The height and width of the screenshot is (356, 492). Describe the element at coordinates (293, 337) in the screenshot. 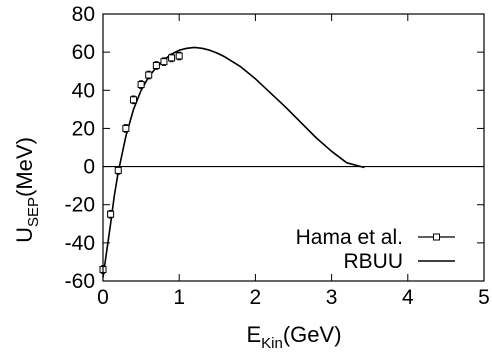

I see `x-axis-title: EKin(GeV)` at that location.